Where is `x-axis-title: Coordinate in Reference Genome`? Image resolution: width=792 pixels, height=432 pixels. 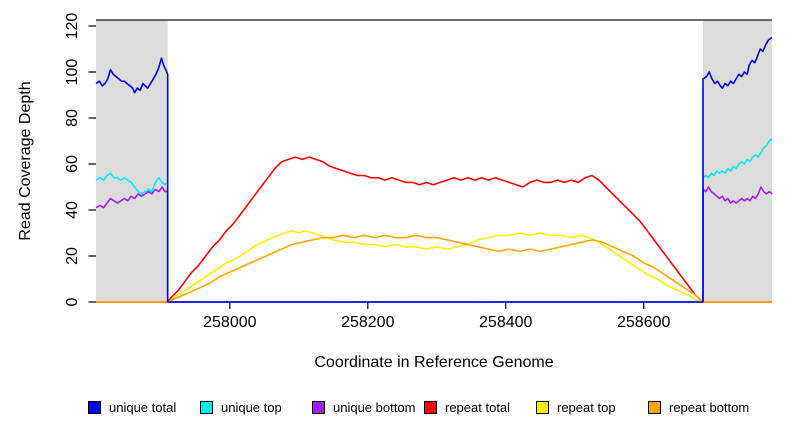
x-axis-title: Coordinate in Reference Genome is located at coordinates (433, 362).